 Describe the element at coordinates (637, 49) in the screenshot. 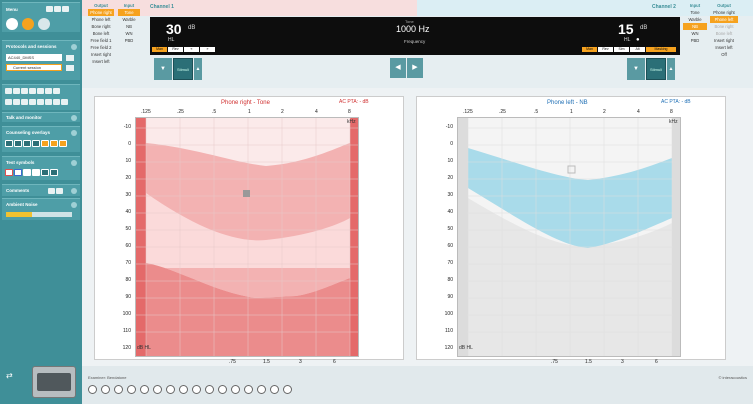

I see `ch2-alt-button: Alt` at that location.